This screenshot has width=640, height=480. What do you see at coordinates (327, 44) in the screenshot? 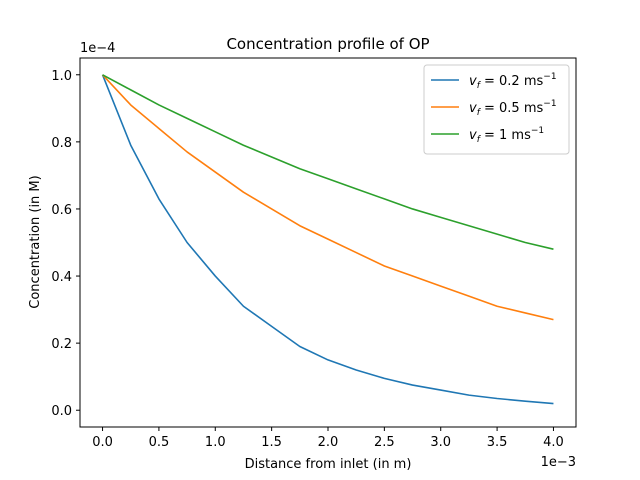
I see `chart-title: Concentration profile of OP` at bounding box center [327, 44].